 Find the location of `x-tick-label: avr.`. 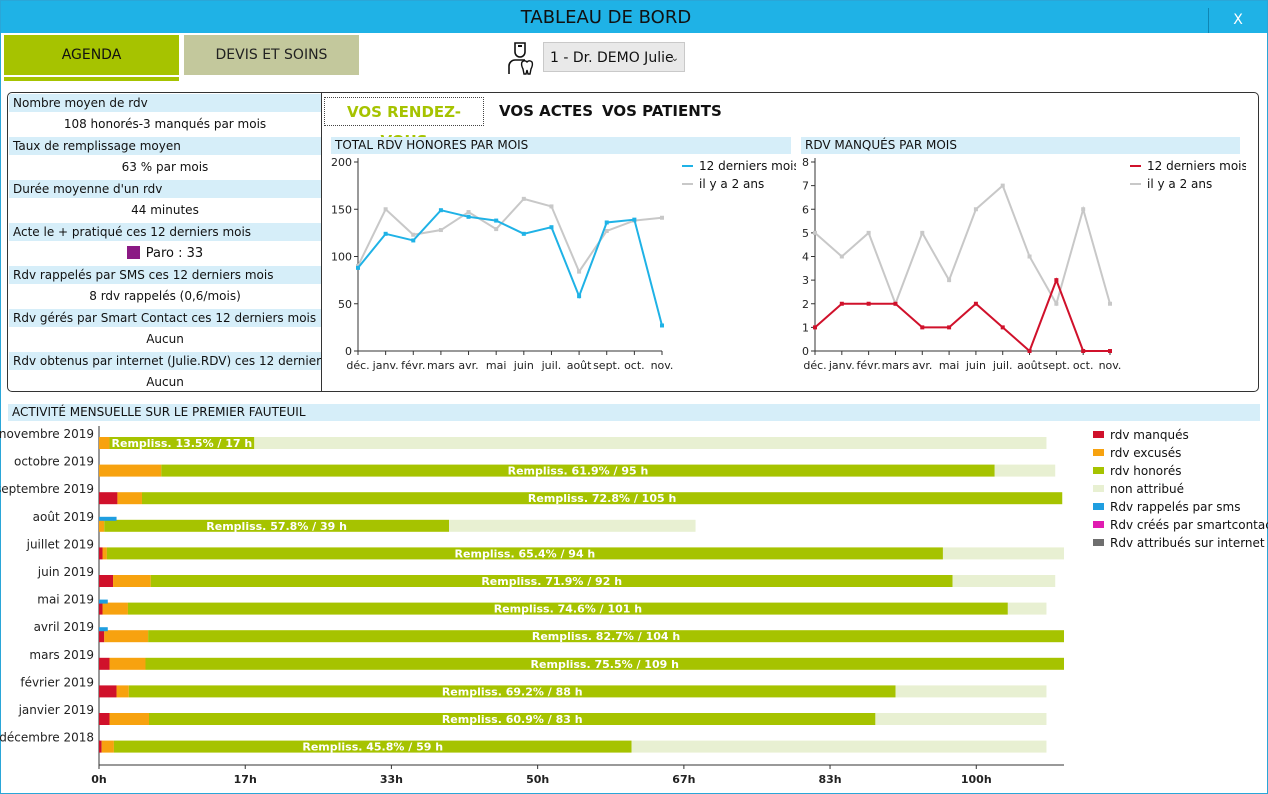

x-tick-label: avr. is located at coordinates (468, 365).